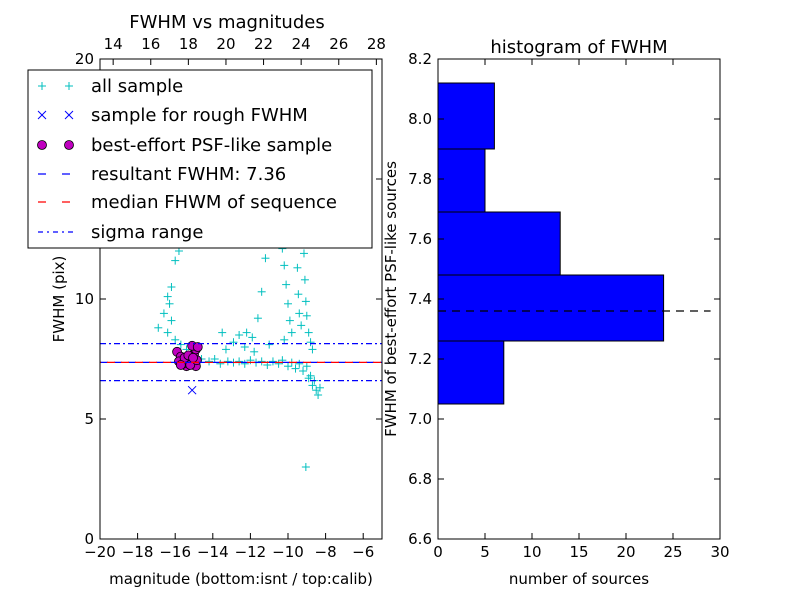  I want to click on histogram-xtick-label: 10, so click(531, 552).